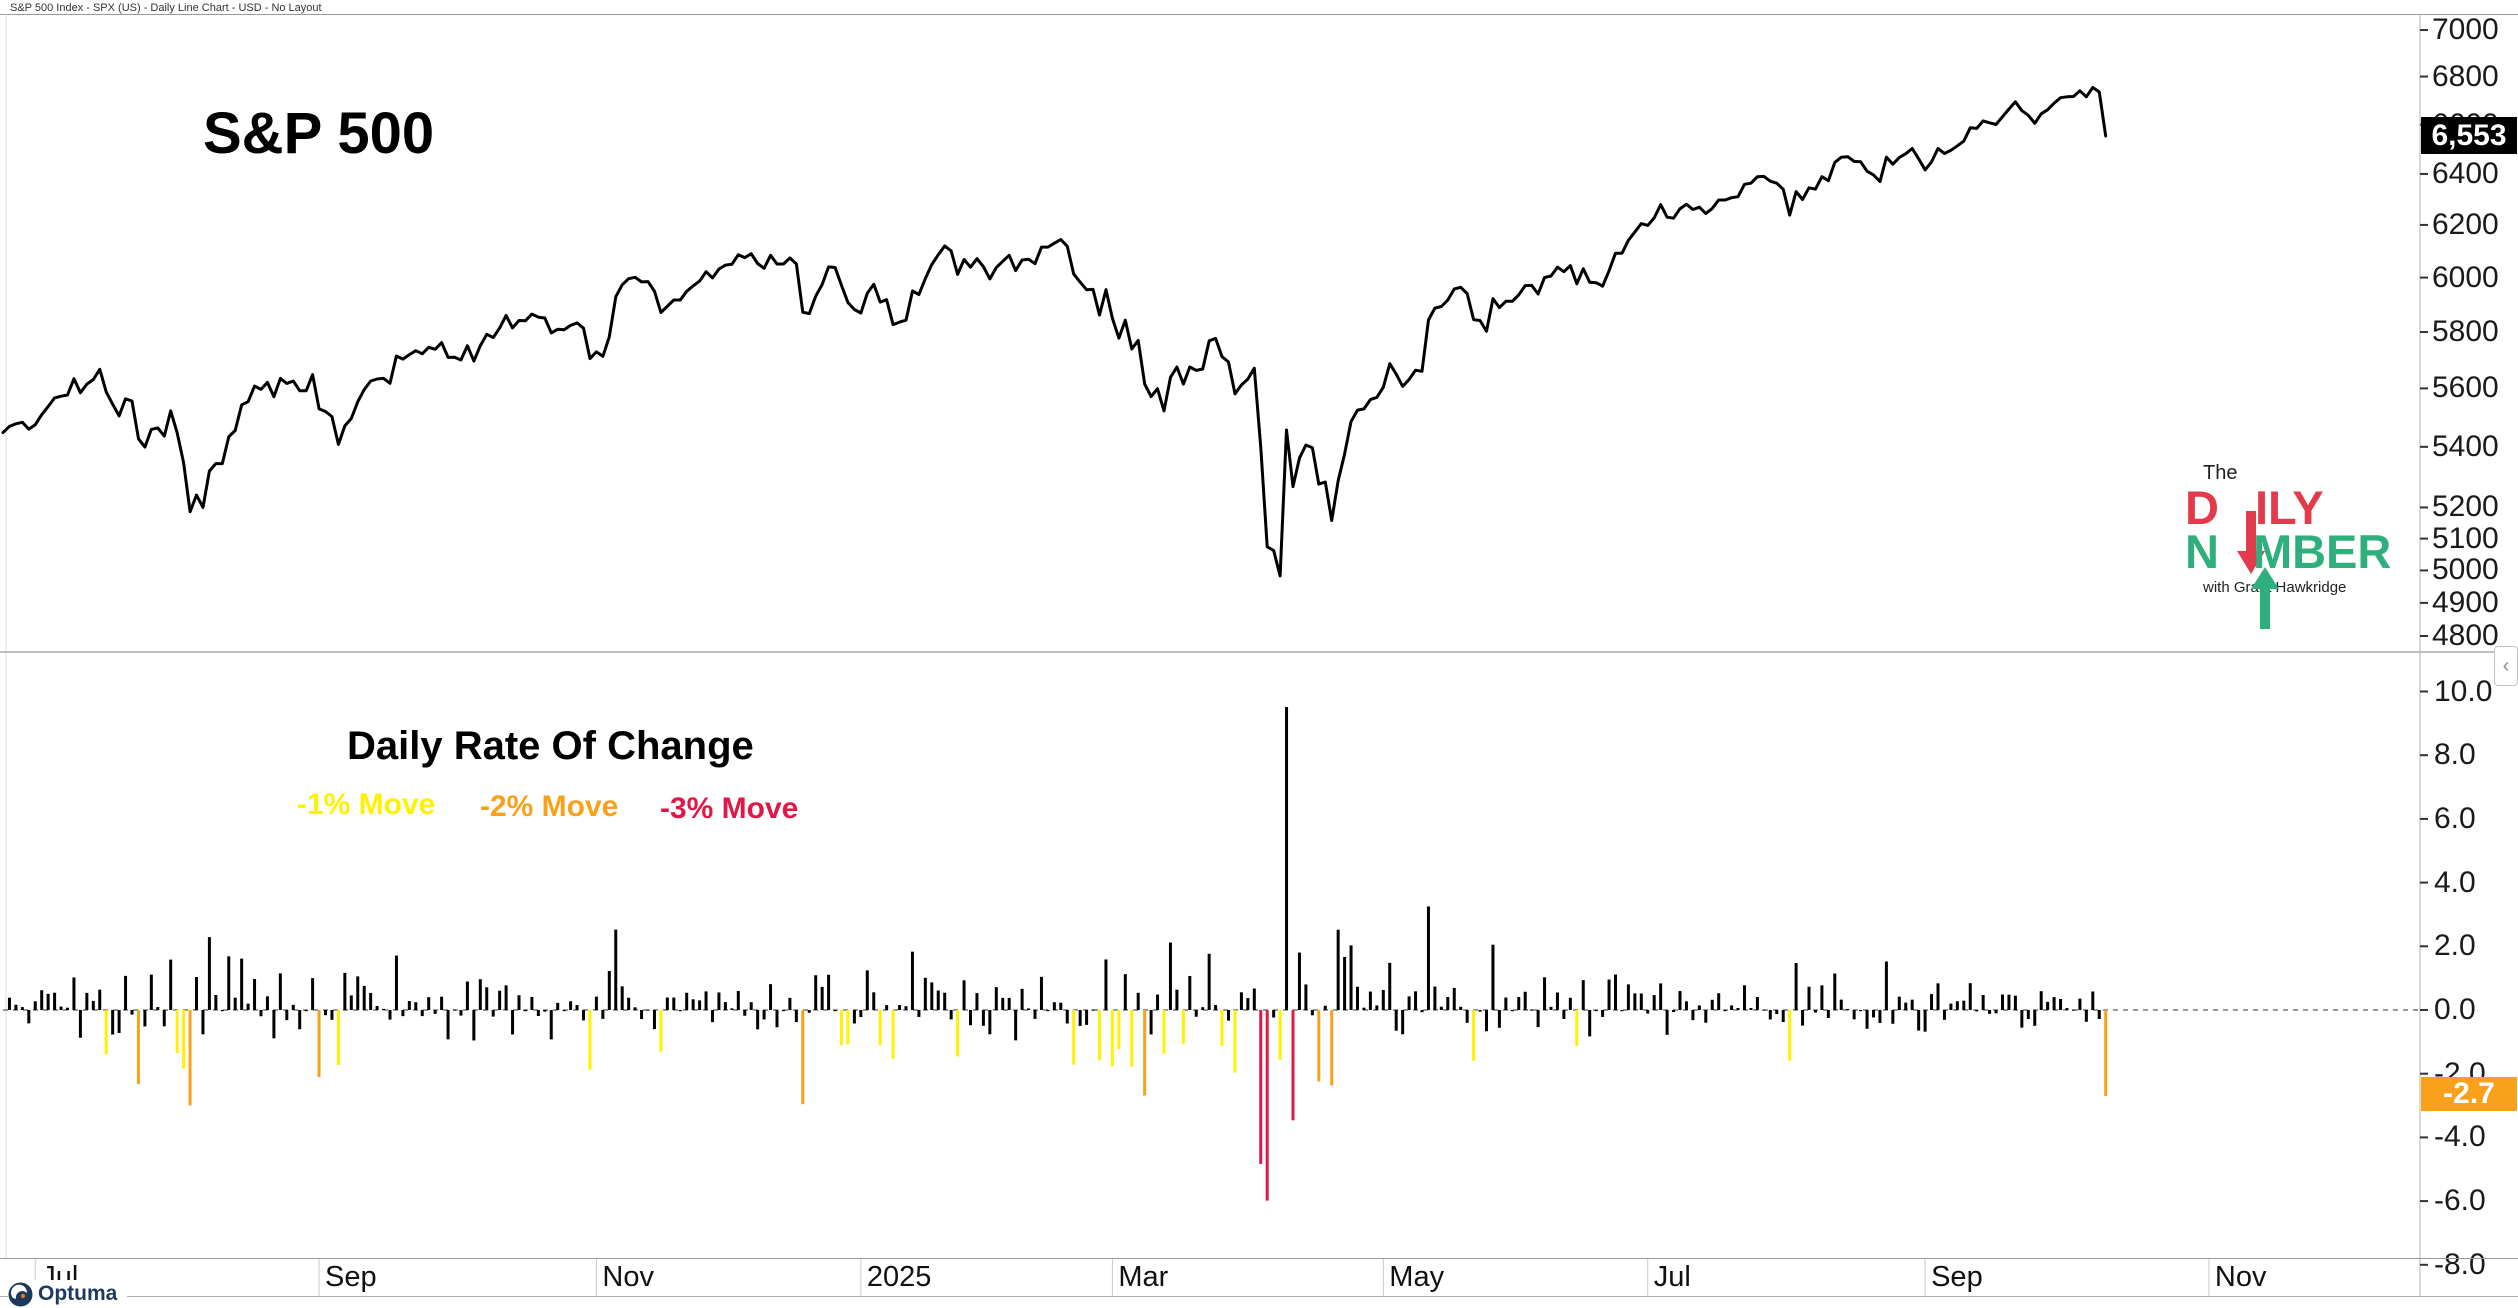  I want to click on daily-number-number-text2: MBER, so click(2322, 551).